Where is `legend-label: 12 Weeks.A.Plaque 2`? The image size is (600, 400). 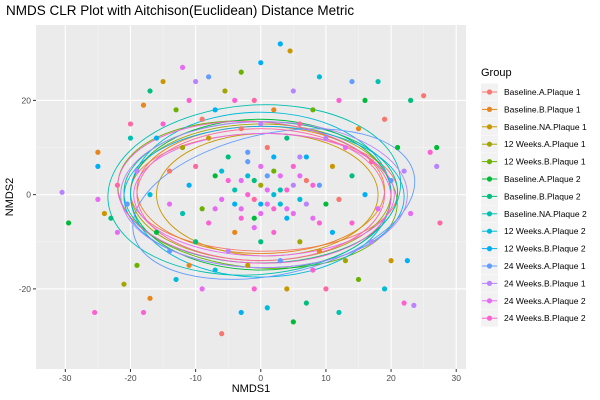
legend-label: 12 Weeks.A.Plaque 2 is located at coordinates (545, 231).